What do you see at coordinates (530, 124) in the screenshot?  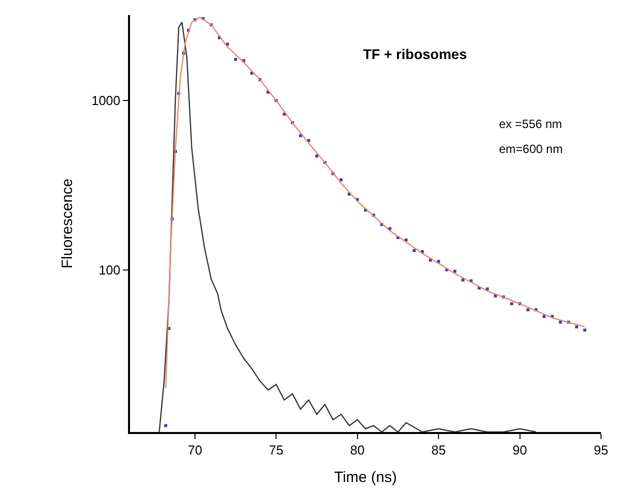 I see `annotation: ex =556 nm` at bounding box center [530, 124].